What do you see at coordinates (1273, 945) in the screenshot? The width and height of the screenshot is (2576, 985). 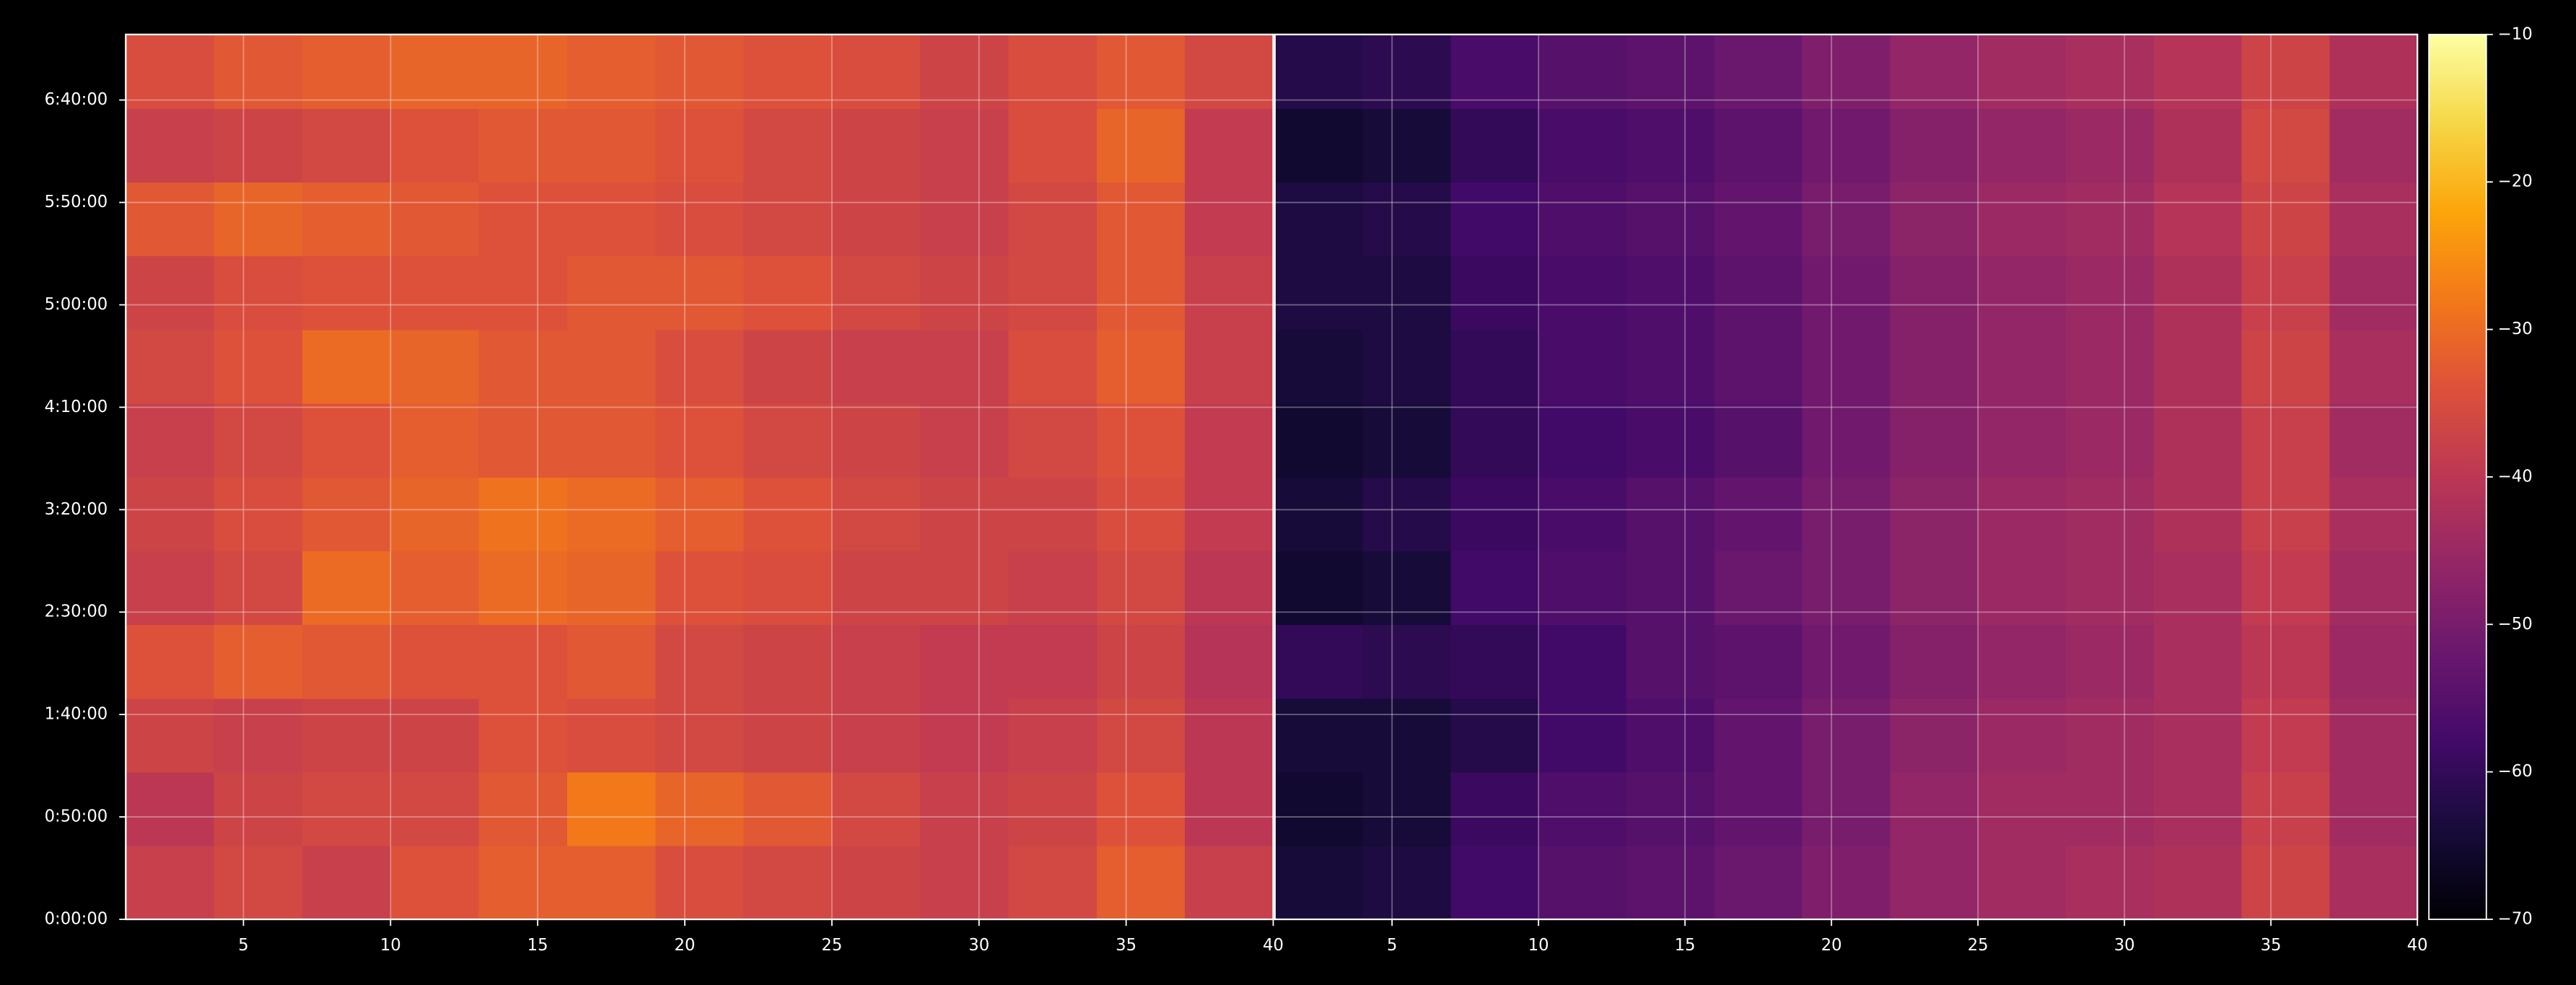 I see `x-tick-label: 40` at bounding box center [1273, 945].